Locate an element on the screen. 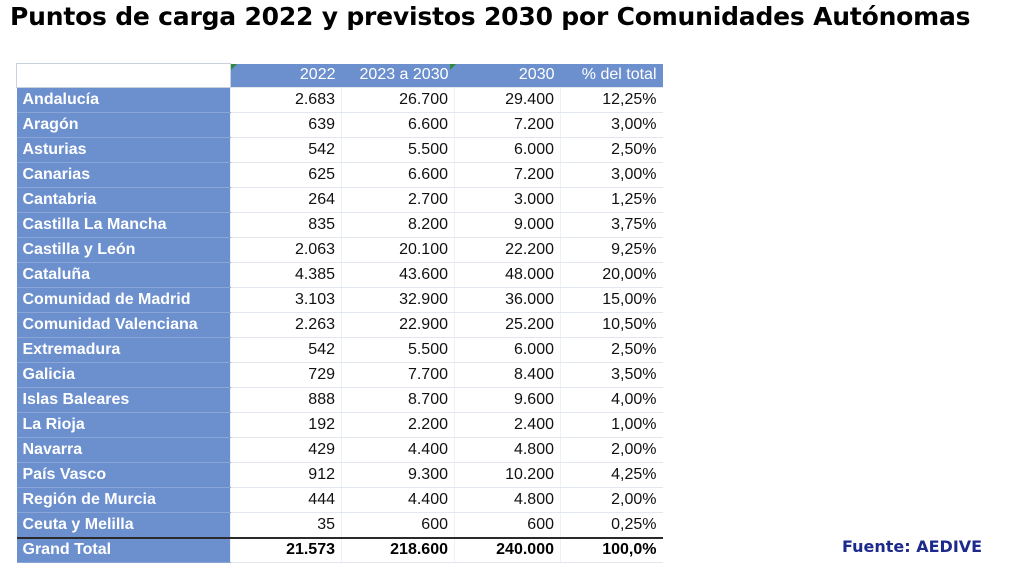 This screenshot has width=1024, height=576. table-row: Galicia 729 7.700 8.400 3,50% is located at coordinates (339, 375).